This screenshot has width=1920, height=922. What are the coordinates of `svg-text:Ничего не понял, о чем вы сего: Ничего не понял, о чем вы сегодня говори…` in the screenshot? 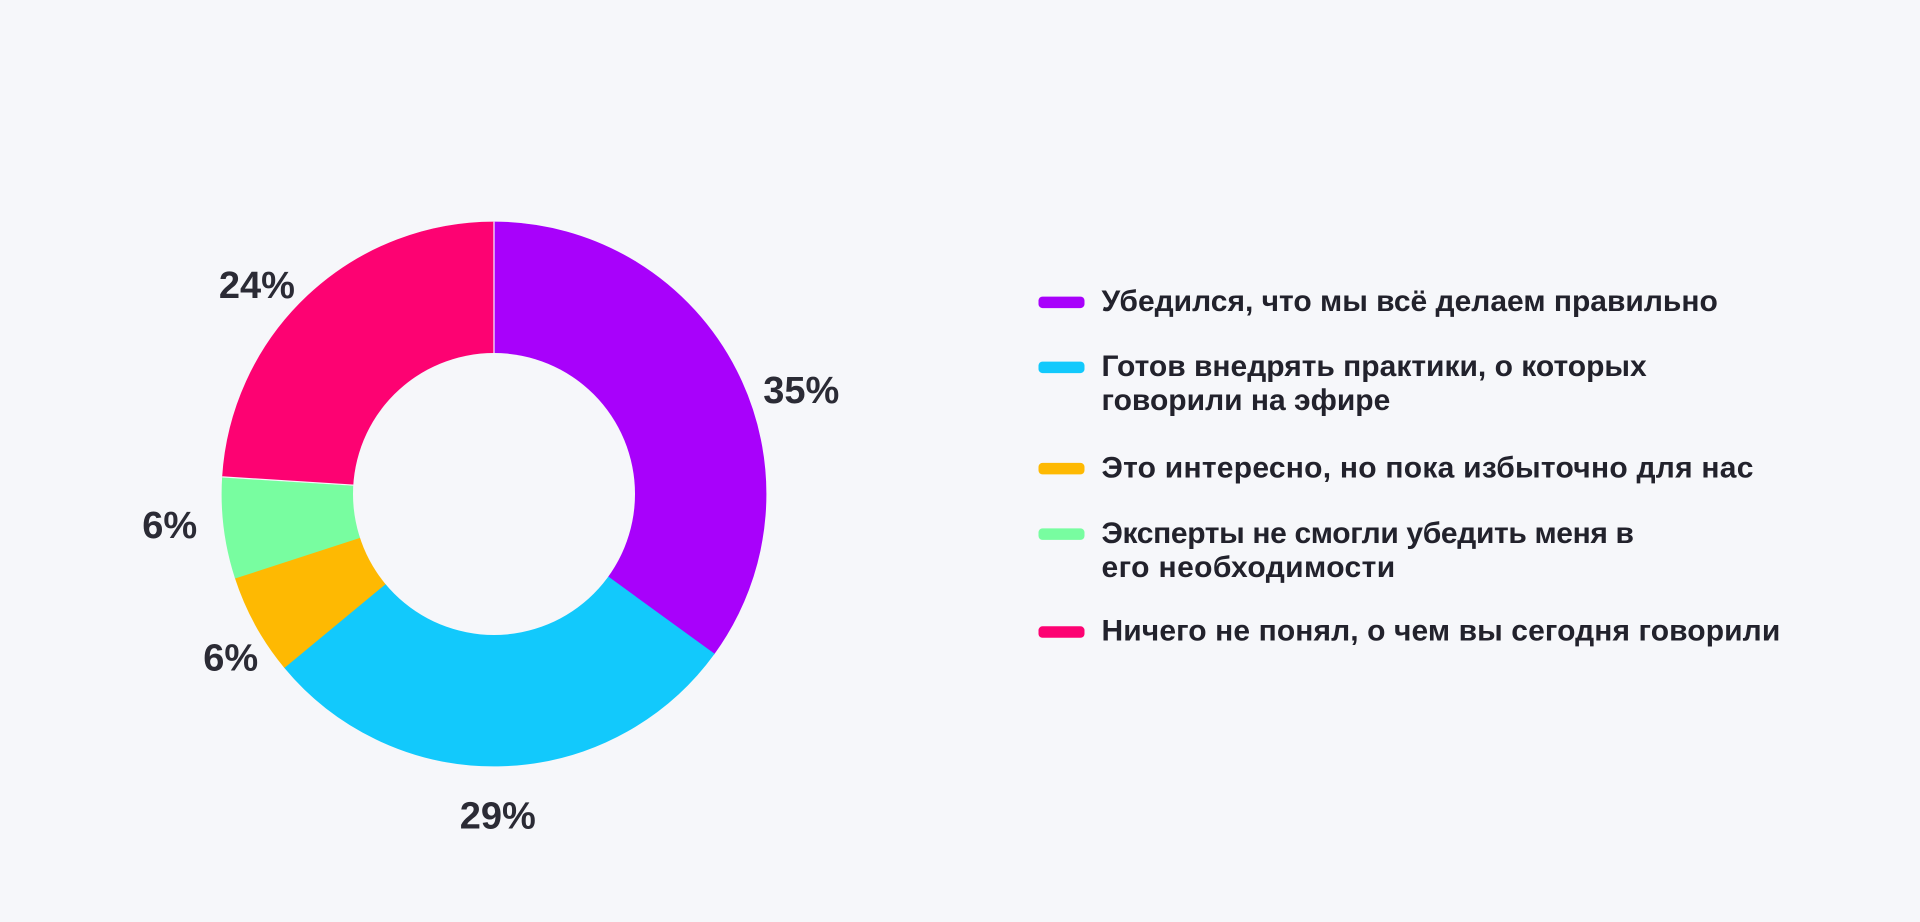 It's located at (1441, 631).